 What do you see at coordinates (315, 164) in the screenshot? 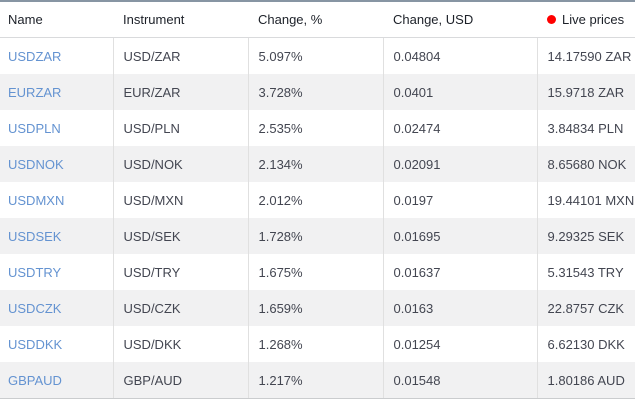
I see `change-pct-cell: 2.134%` at bounding box center [315, 164].